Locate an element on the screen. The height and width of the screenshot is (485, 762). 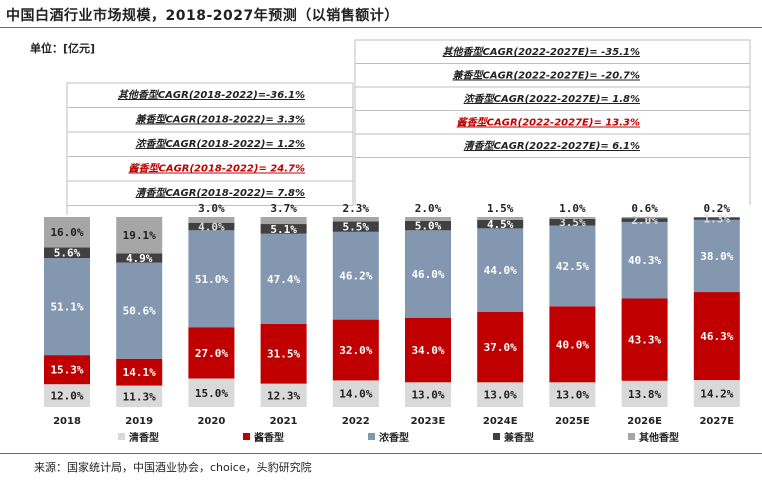
bar-jianxiang-2025E is located at coordinates (572, 222).